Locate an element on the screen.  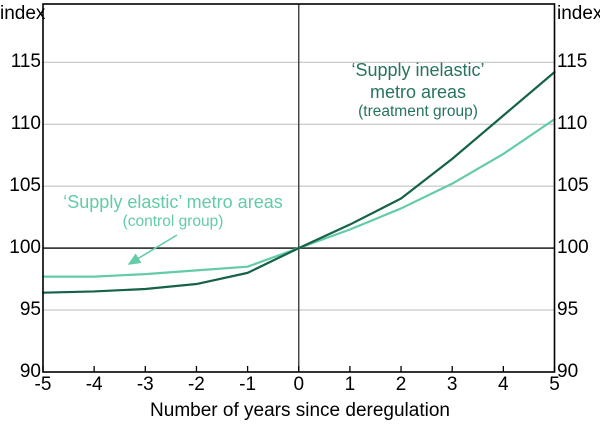
annotation-arrow is located at coordinates (152, 249).